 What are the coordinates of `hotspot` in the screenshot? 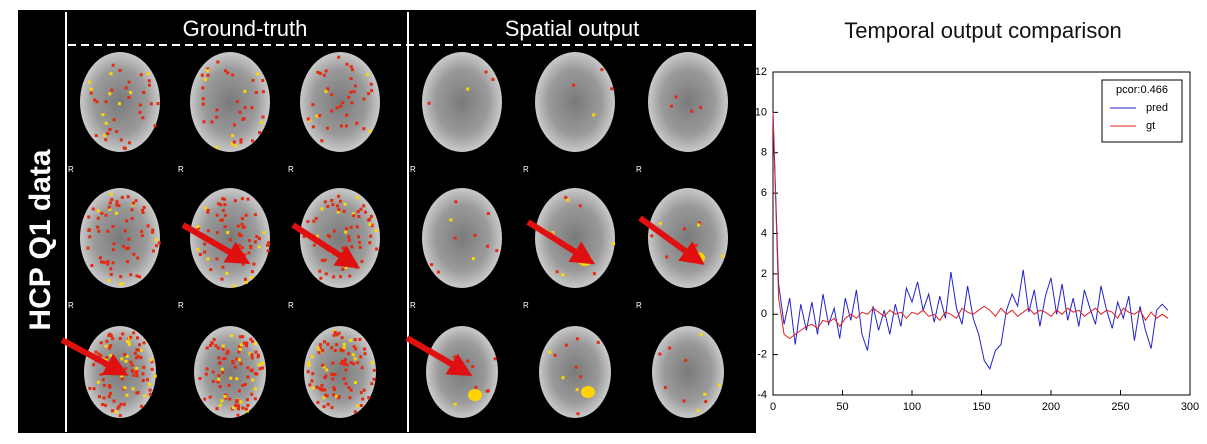 It's located at (588, 392).